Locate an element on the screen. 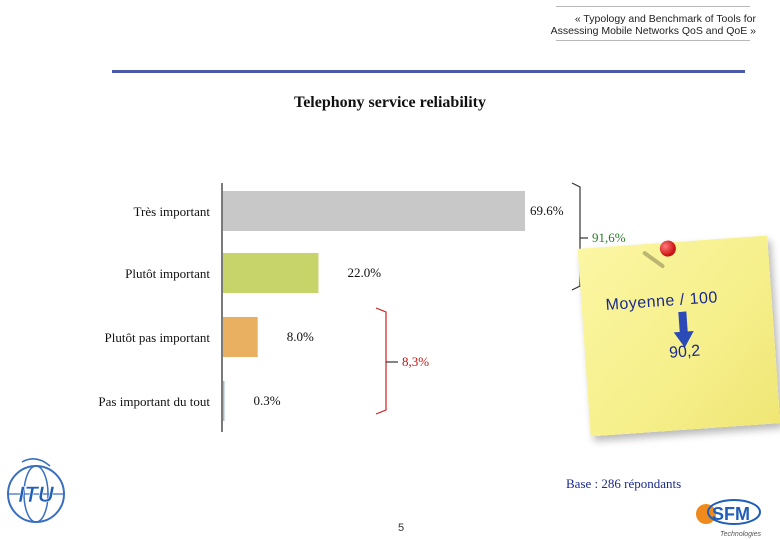 This screenshot has height=540, width=780. title-rule is located at coordinates (428, 71).